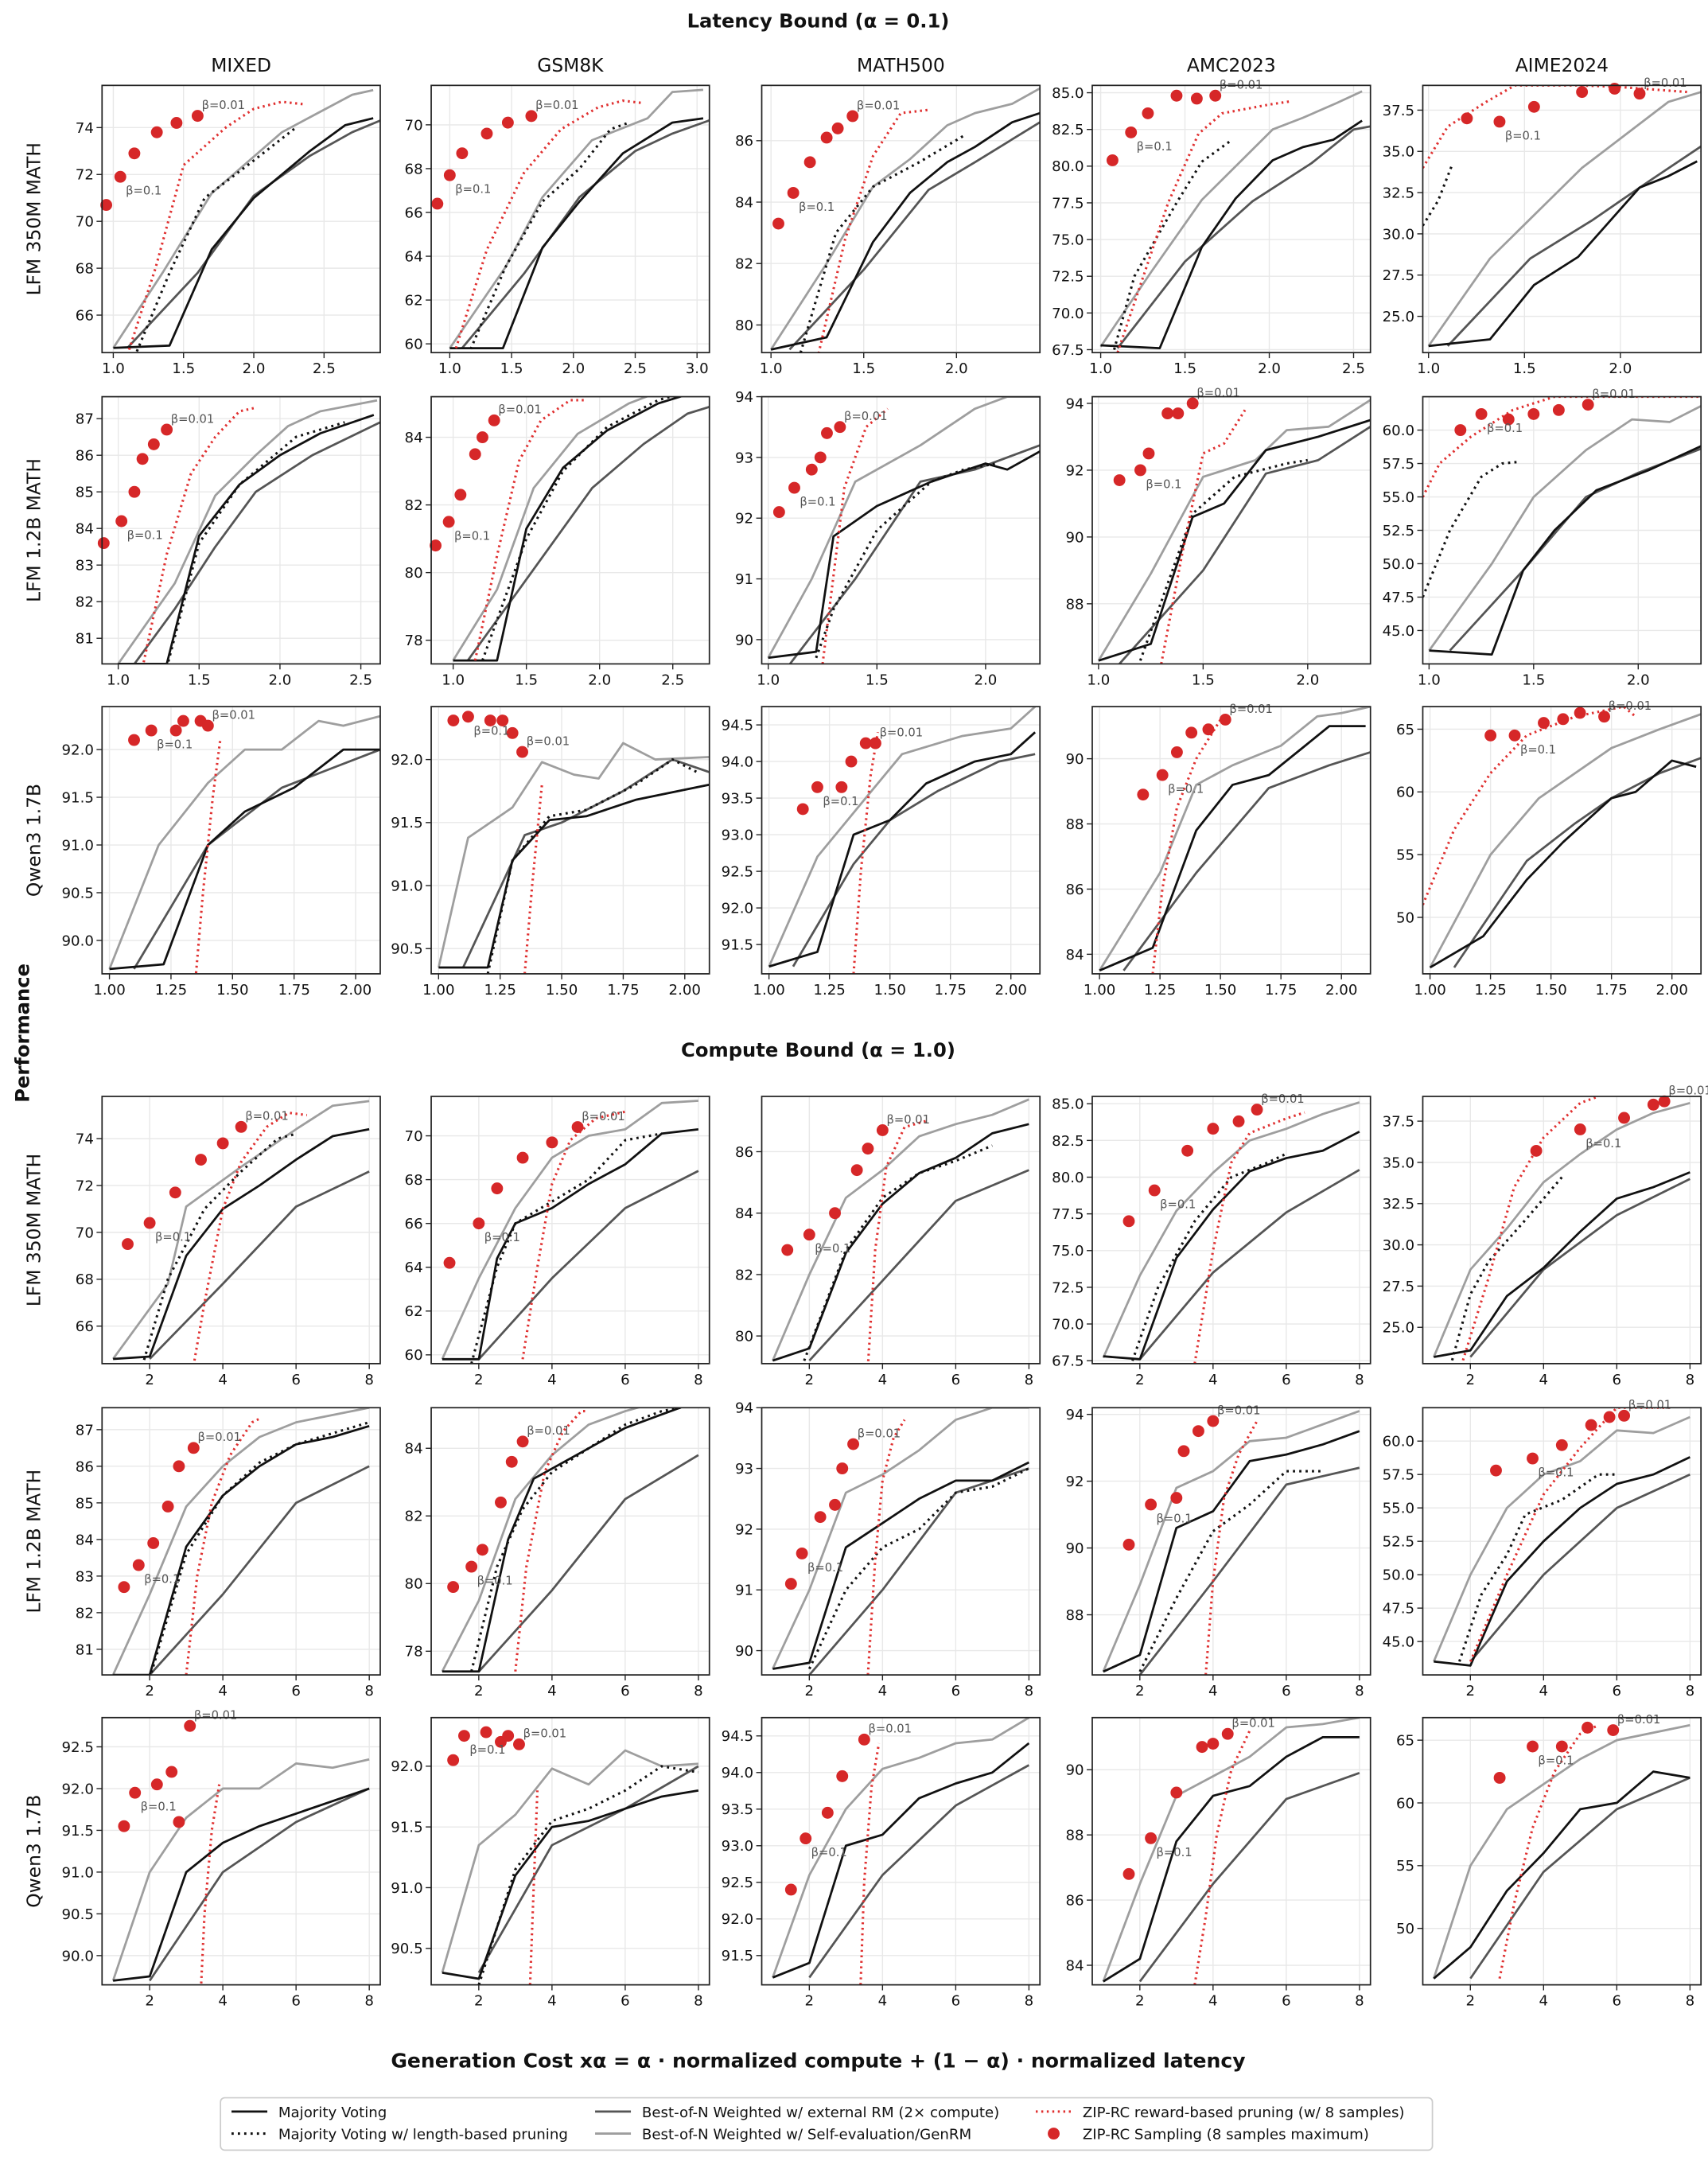  What do you see at coordinates (85, 1649) in the screenshot?
I see `y-tick-label: 81` at bounding box center [85, 1649].